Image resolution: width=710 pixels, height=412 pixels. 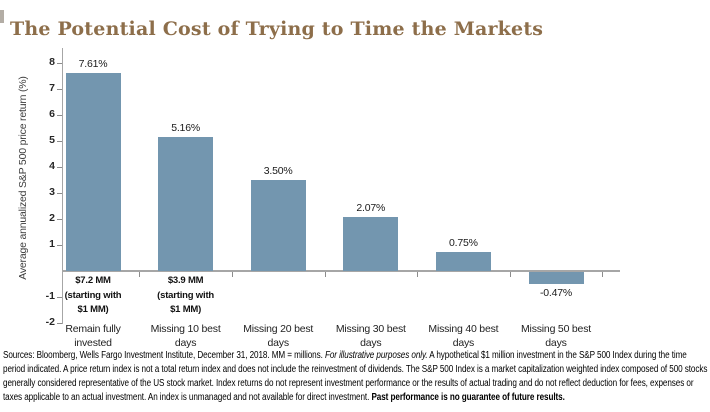 I want to click on x-category-label: Missing 40 best days, so click(x=463, y=336).